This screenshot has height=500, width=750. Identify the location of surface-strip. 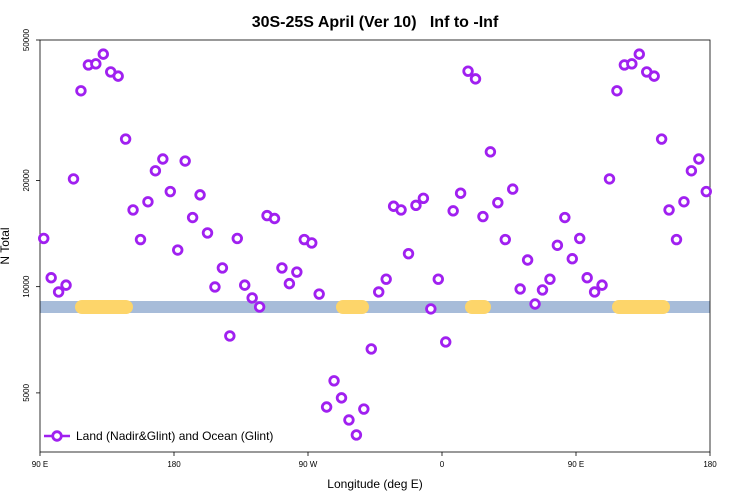
(375, 307).